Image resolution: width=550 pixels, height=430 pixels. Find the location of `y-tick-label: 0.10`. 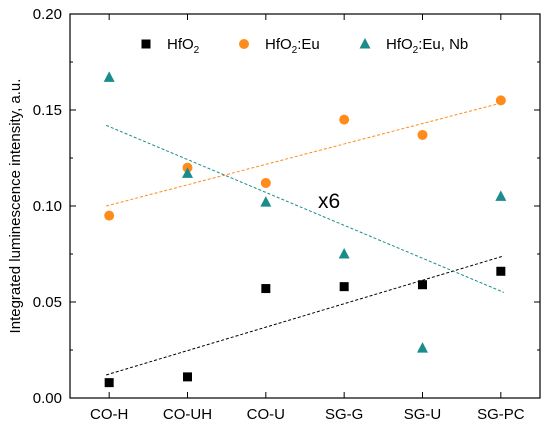

y-tick-label: 0.10 is located at coordinates (47, 206).